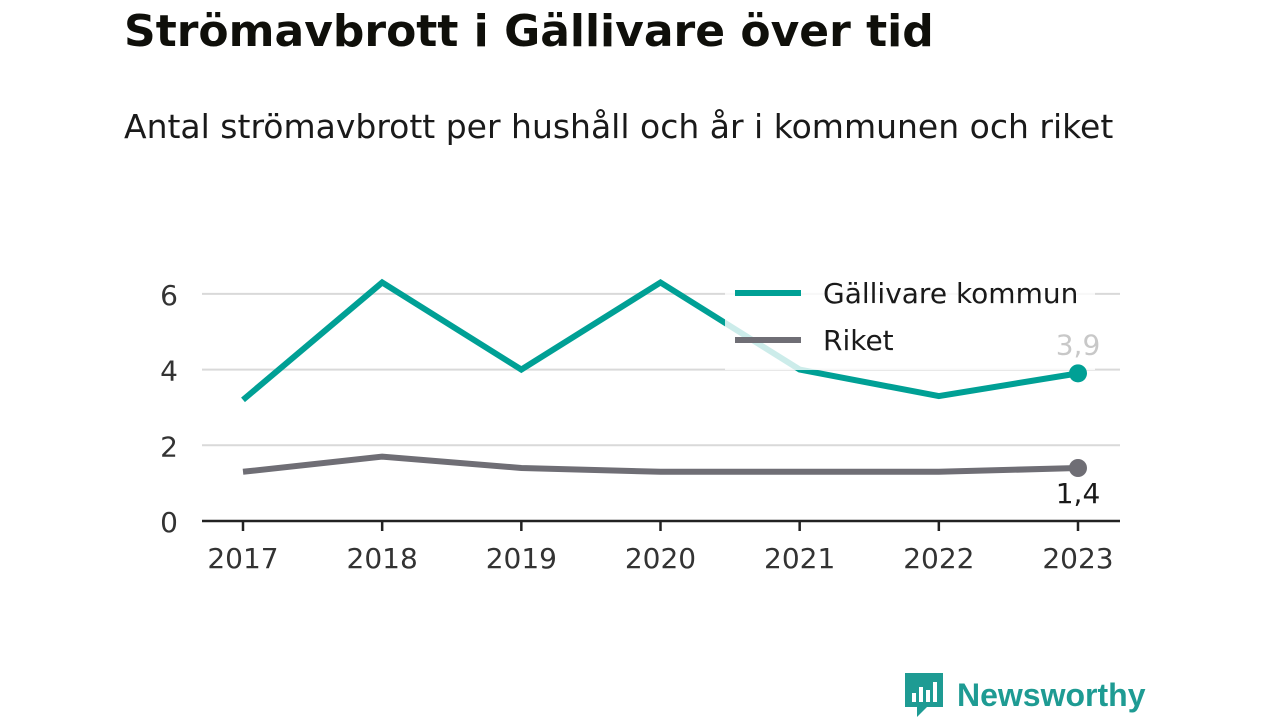 The width and height of the screenshot is (1280, 720). I want to click on legend: Gällivare kommun Riket, so click(910, 316).